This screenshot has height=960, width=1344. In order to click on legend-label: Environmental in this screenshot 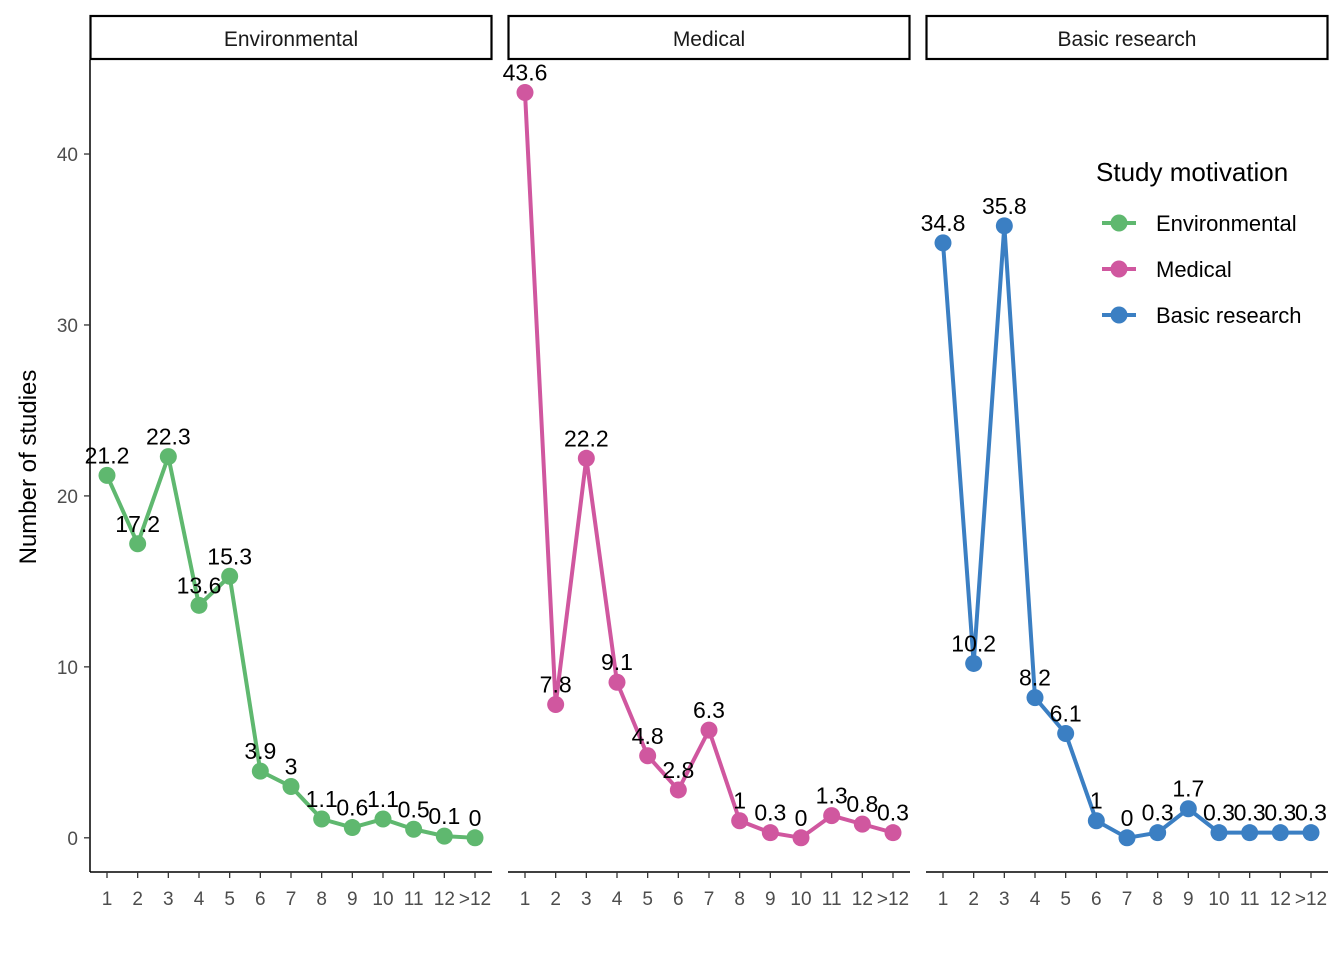, I will do `click(1226, 223)`.